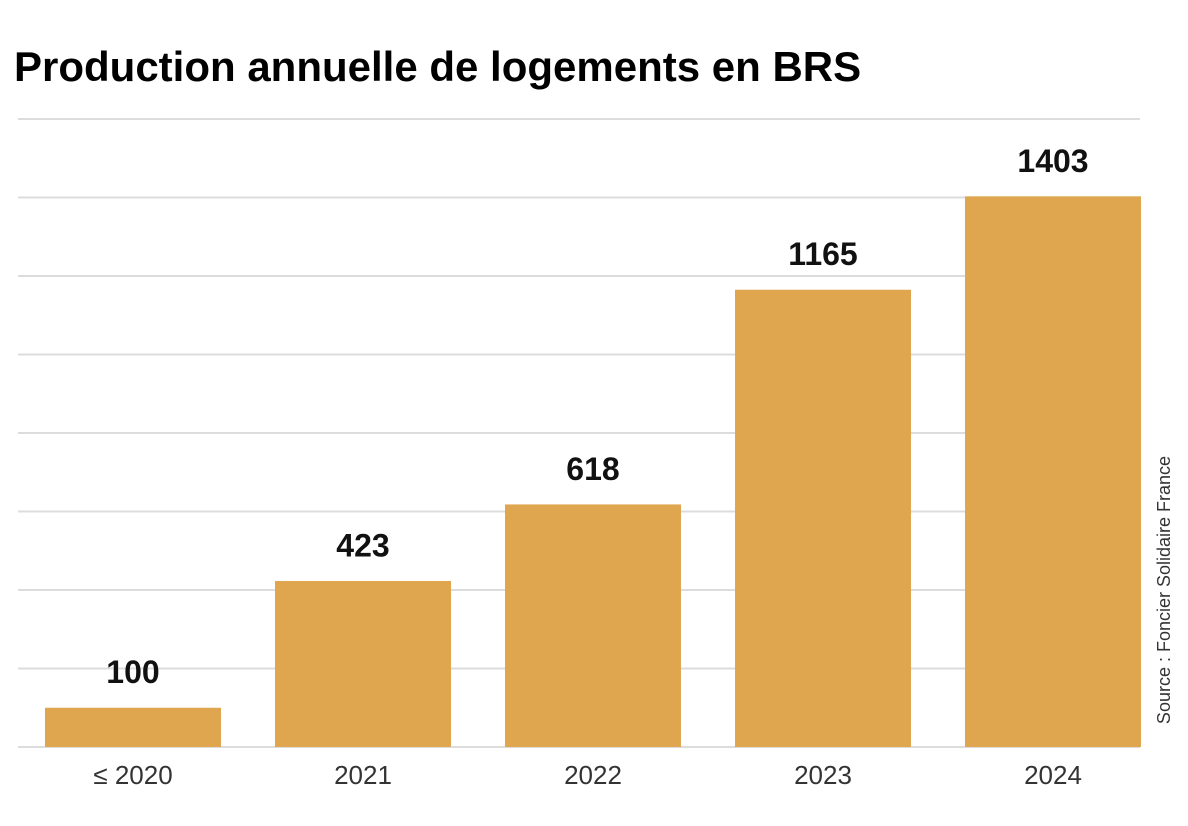 This screenshot has height=826, width=1188. Describe the element at coordinates (1164, 590) in the screenshot. I see `source-note: Source : Foncier Solidaire France` at that location.